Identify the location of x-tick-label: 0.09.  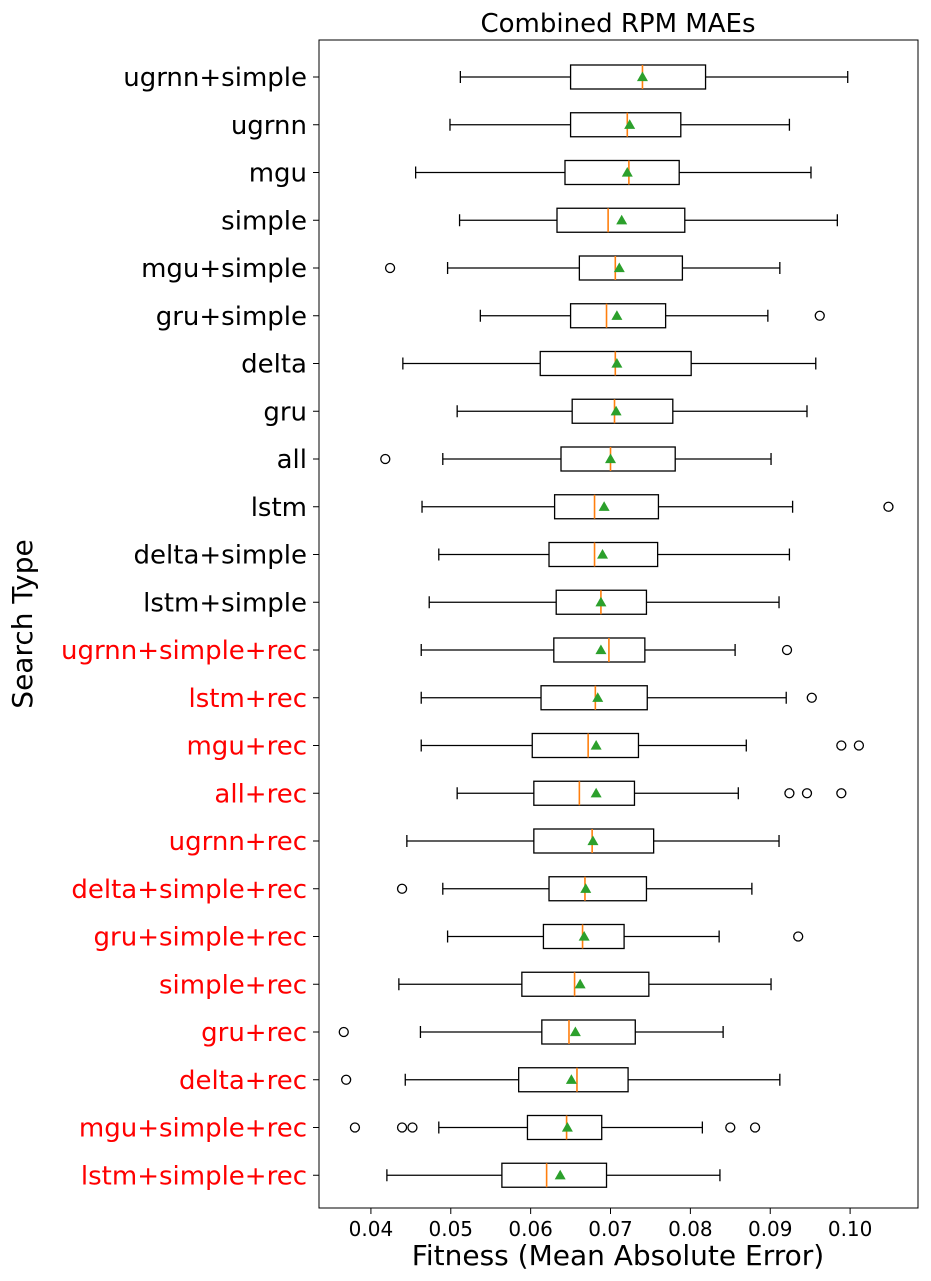
(770, 1229).